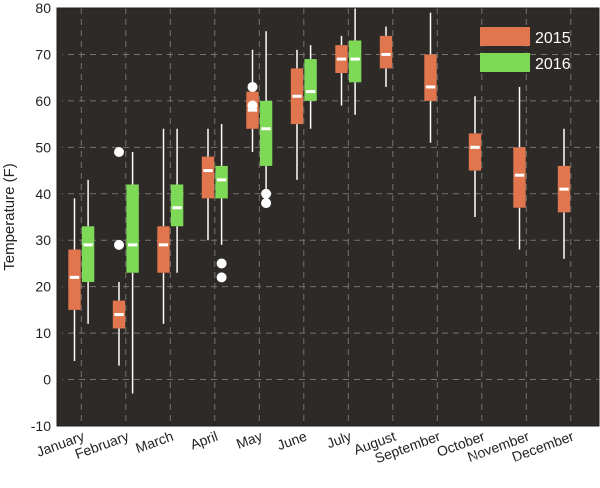 The width and height of the screenshot is (600, 488). What do you see at coordinates (47, 380) in the screenshot?
I see `y-tick-label: 0` at bounding box center [47, 380].